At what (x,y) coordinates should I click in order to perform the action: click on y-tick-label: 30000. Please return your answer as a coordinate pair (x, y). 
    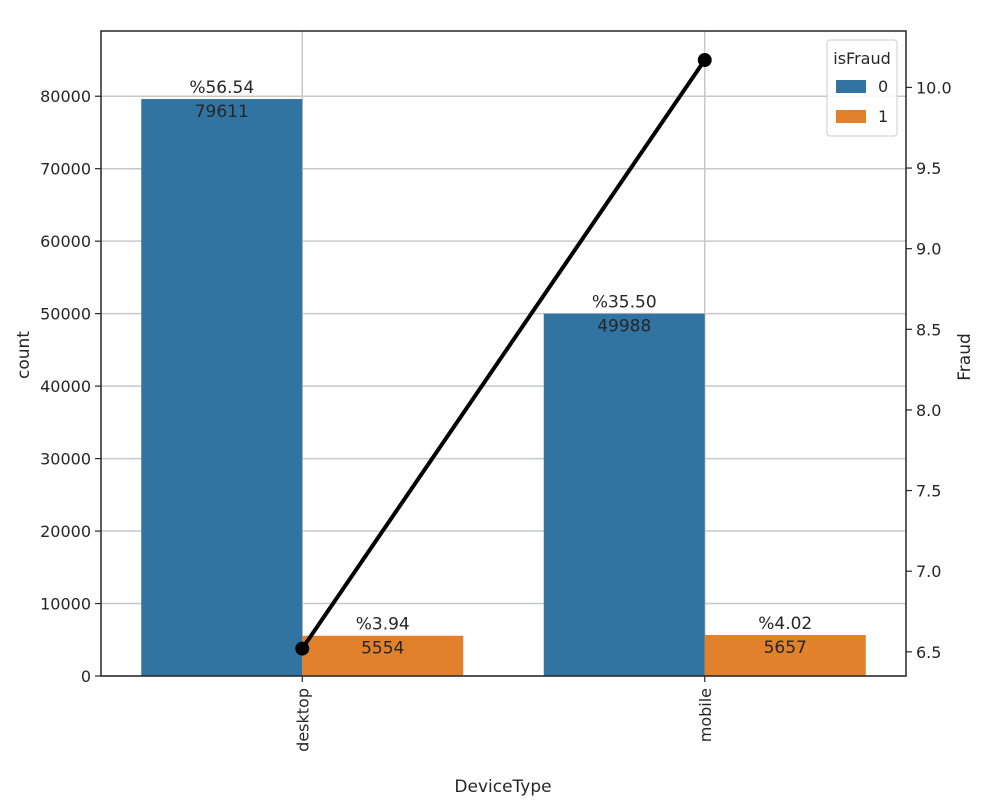
    Looking at the image, I should click on (65, 459).